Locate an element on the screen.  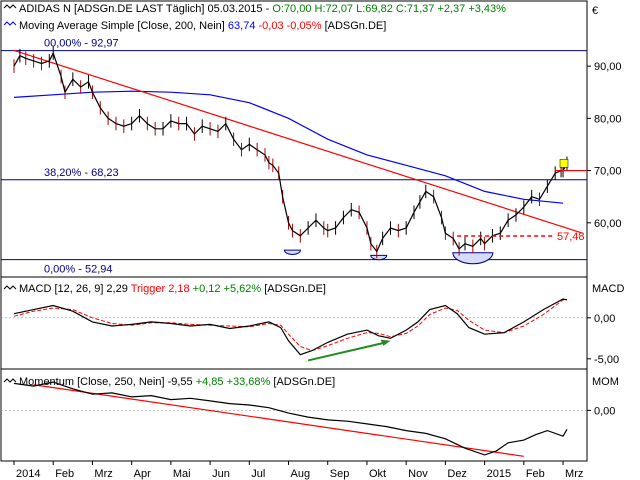
fib-level-label: 00,00% - 92,97 is located at coordinates (81, 44).